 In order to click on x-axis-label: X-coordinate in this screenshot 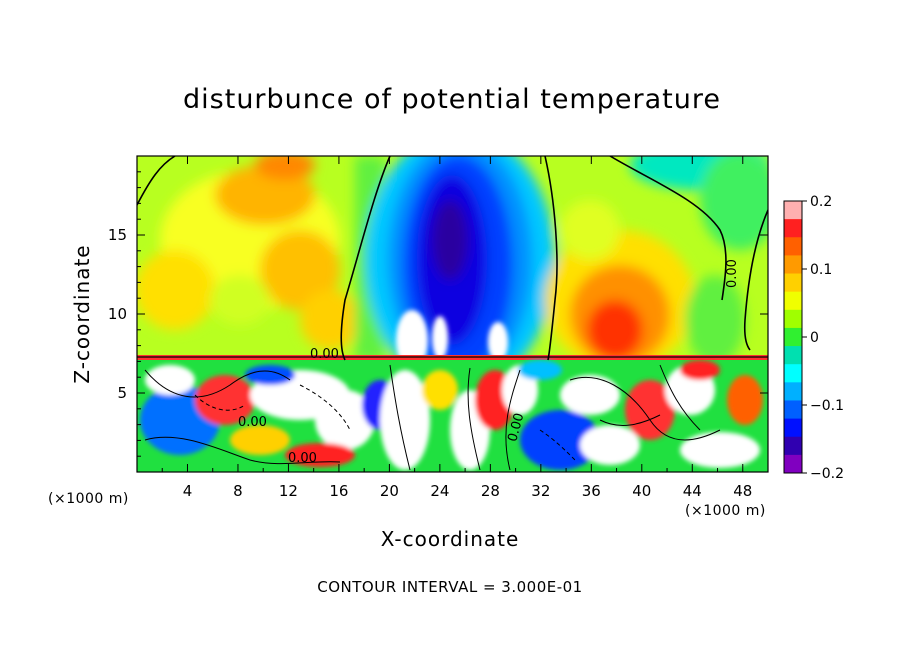, I will do `click(450, 539)`.